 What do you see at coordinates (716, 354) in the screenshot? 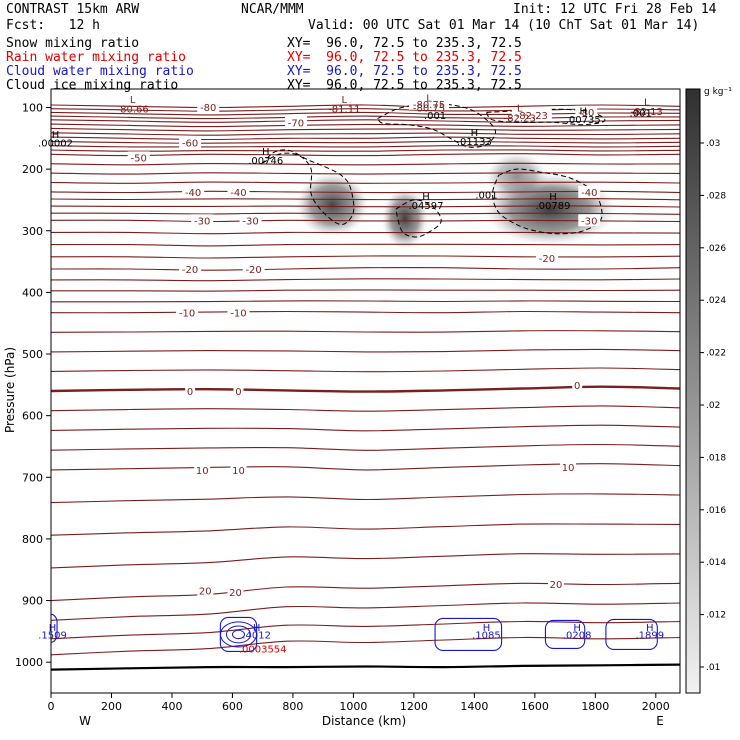
I see `colorbar-tick-label: .022` at bounding box center [716, 354].